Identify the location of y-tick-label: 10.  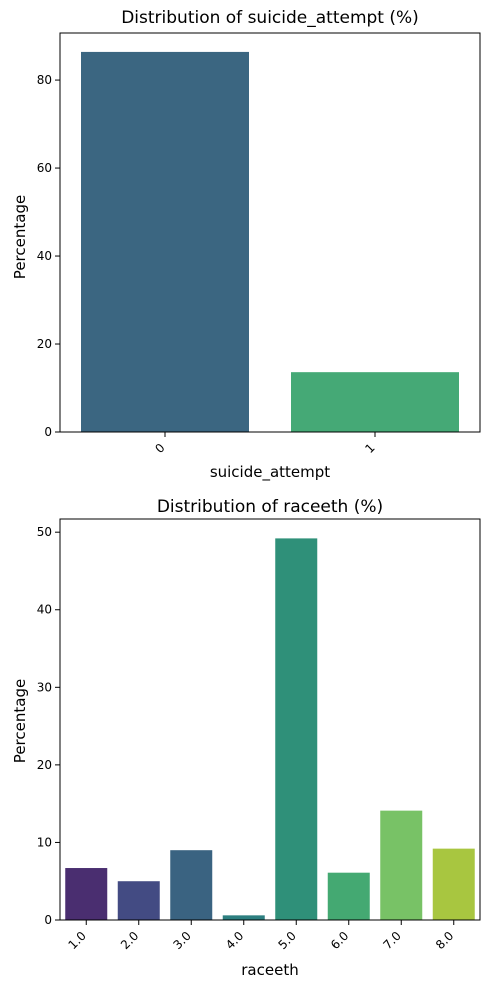
(44, 842).